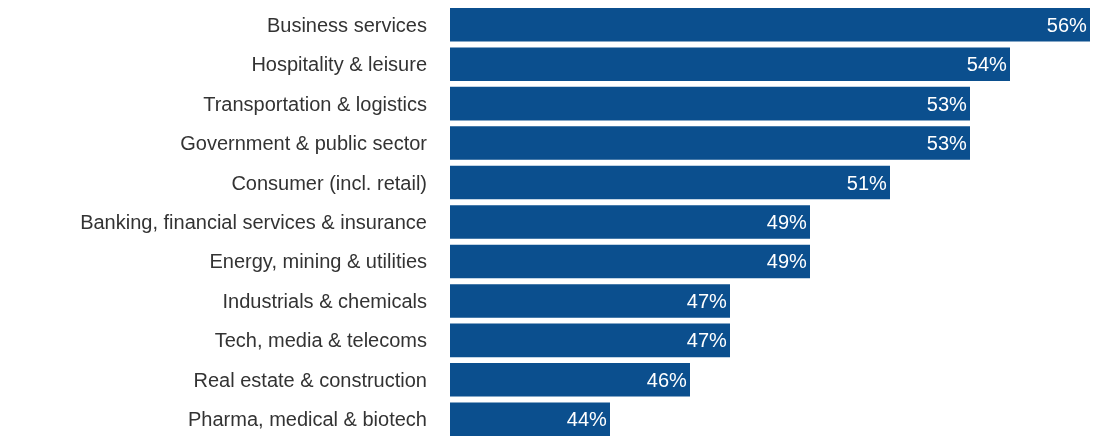 The image size is (1102, 439). Describe the element at coordinates (253, 222) in the screenshot. I see `y-tick-label: Banking, financial services & insurance` at that location.